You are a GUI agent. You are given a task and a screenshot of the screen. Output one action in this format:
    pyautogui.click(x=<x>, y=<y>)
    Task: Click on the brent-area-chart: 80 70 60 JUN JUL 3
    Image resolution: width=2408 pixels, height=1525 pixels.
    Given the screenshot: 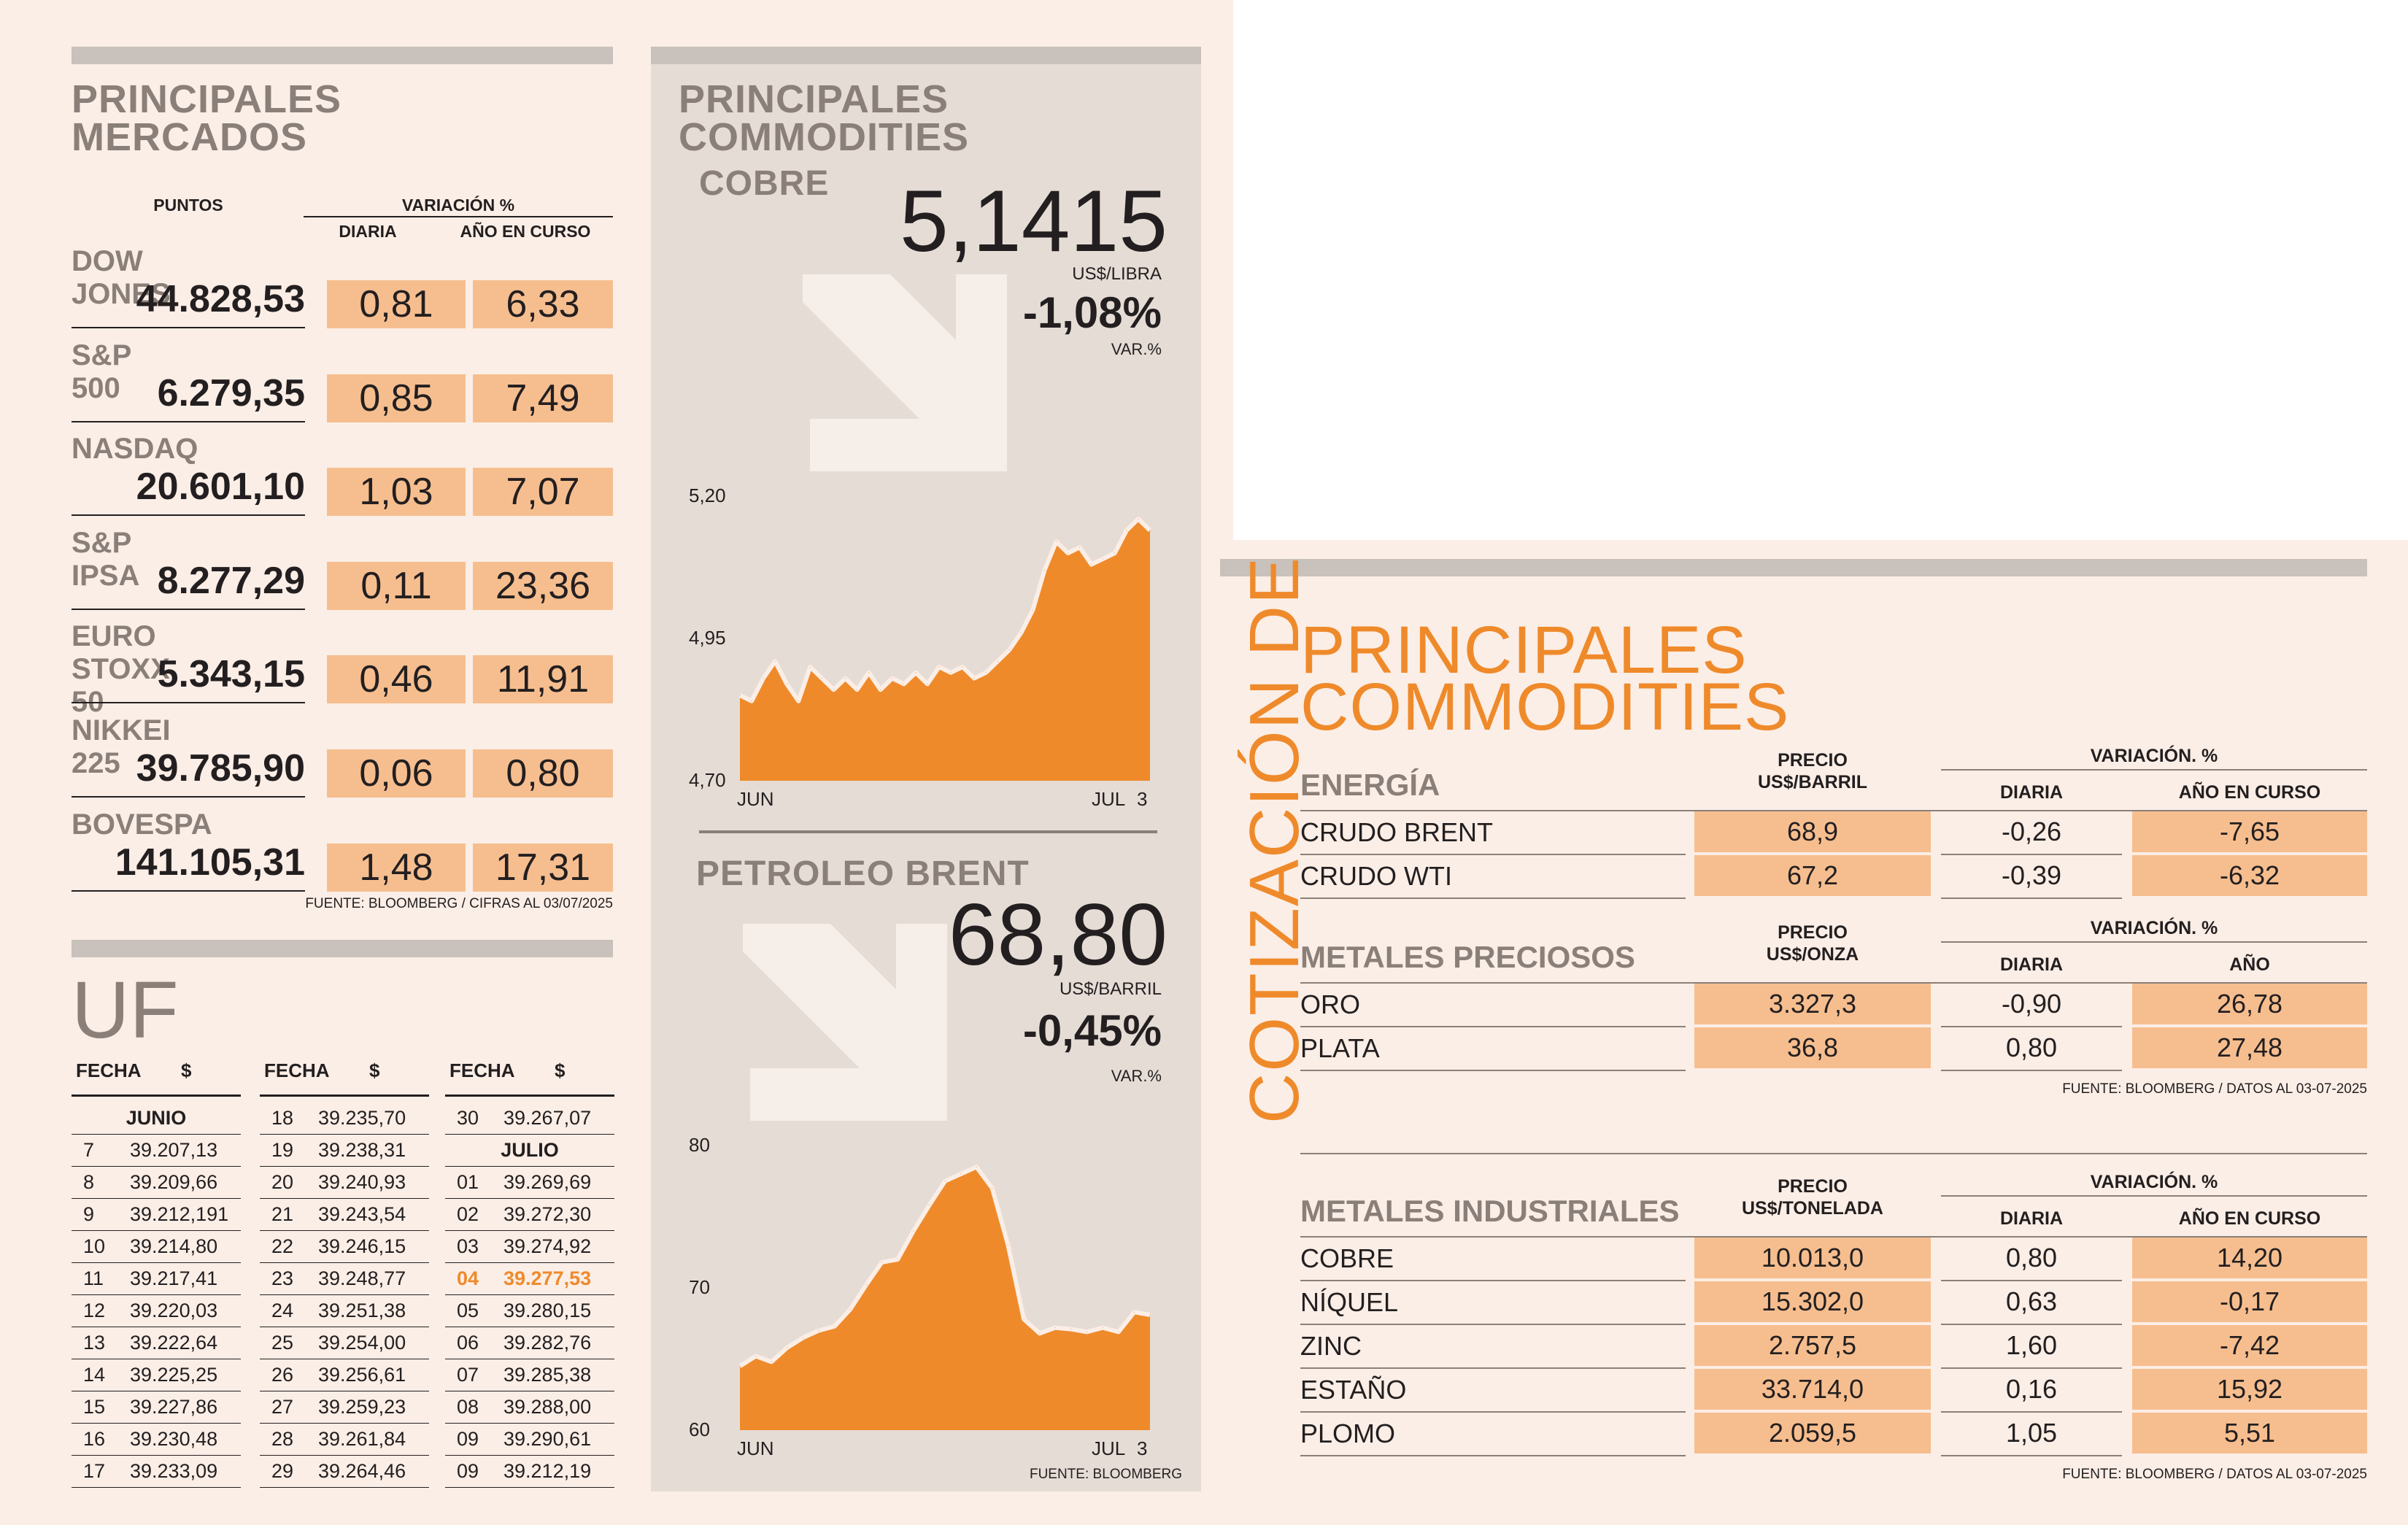 What is the action you would take?
    pyautogui.click(x=920, y=1296)
    